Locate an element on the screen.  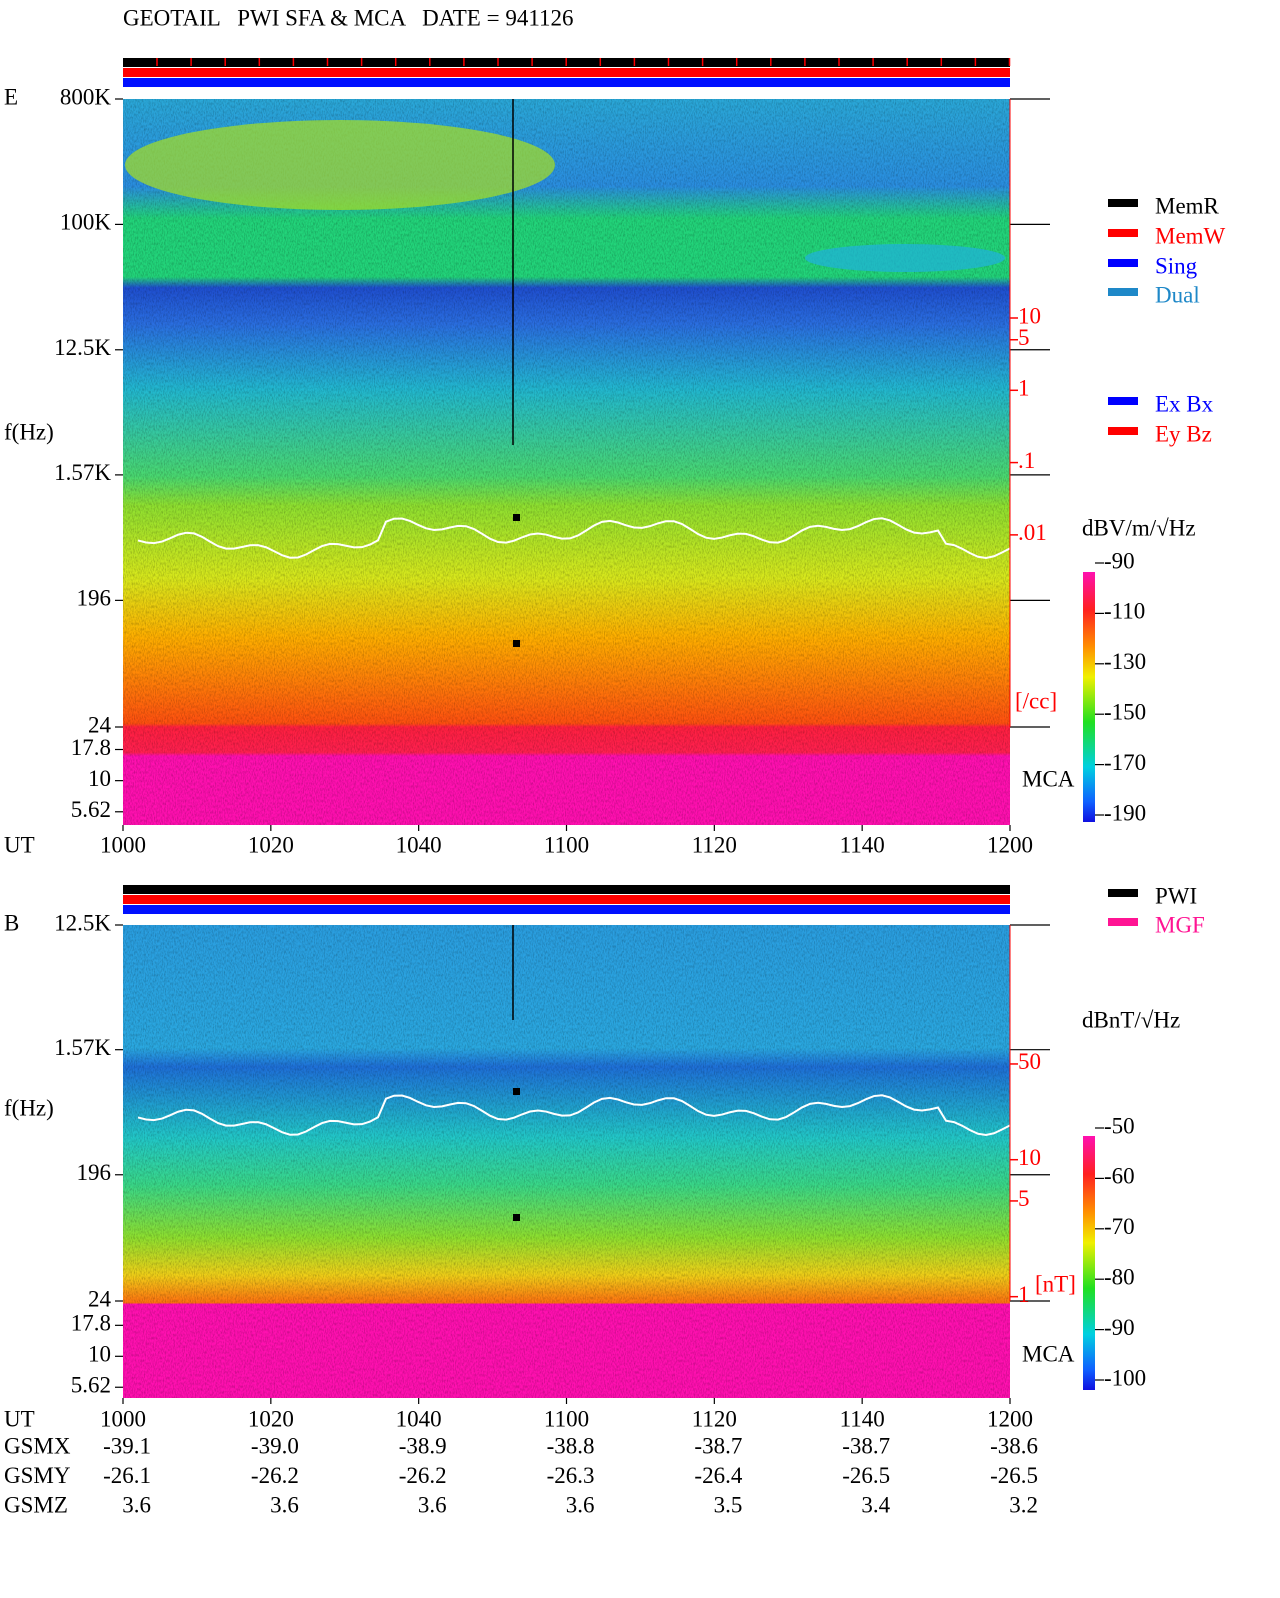
colorbar-label: dBV/m/√Hz is located at coordinates (1139, 527).